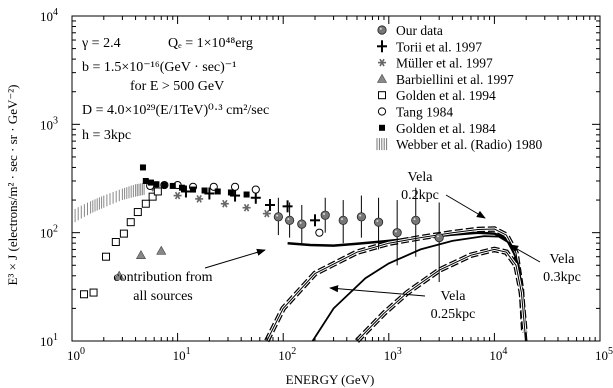  I want to click on webber-radio-band, so click(108, 203).